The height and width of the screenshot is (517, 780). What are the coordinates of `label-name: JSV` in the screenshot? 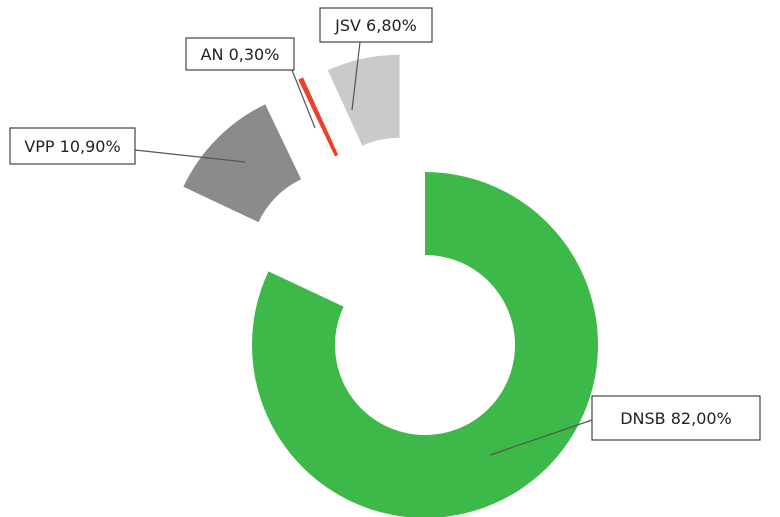 It's located at (347, 25).